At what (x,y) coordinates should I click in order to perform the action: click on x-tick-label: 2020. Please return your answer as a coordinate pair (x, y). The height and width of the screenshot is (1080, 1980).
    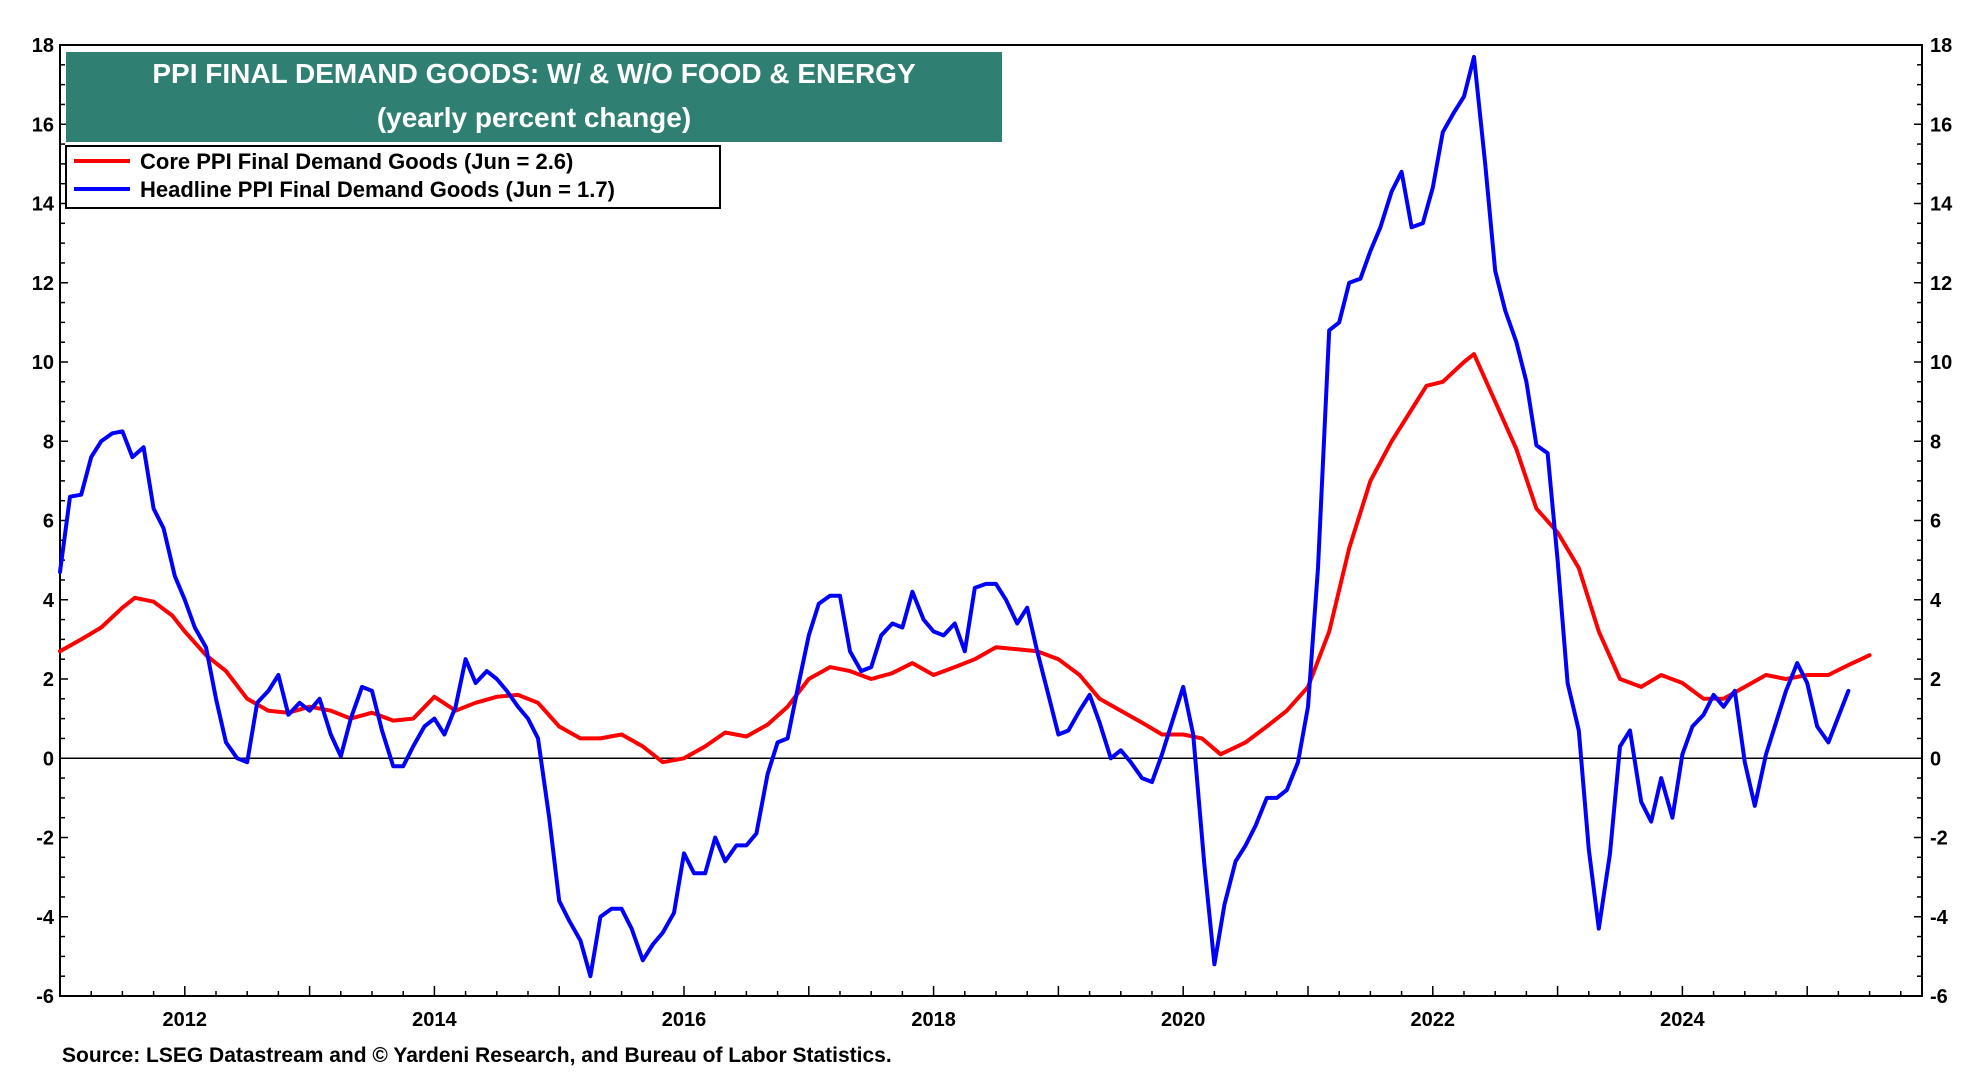
    Looking at the image, I should click on (1183, 1020).